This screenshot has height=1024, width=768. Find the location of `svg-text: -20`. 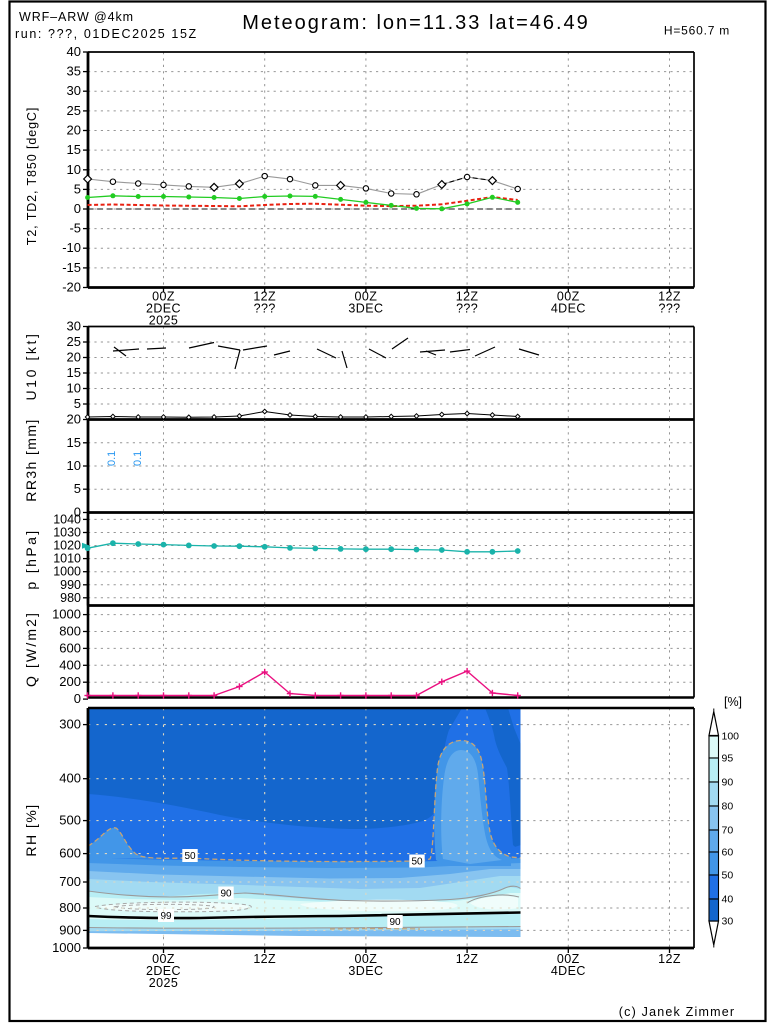

svg-text: -20 is located at coordinates (71, 287).